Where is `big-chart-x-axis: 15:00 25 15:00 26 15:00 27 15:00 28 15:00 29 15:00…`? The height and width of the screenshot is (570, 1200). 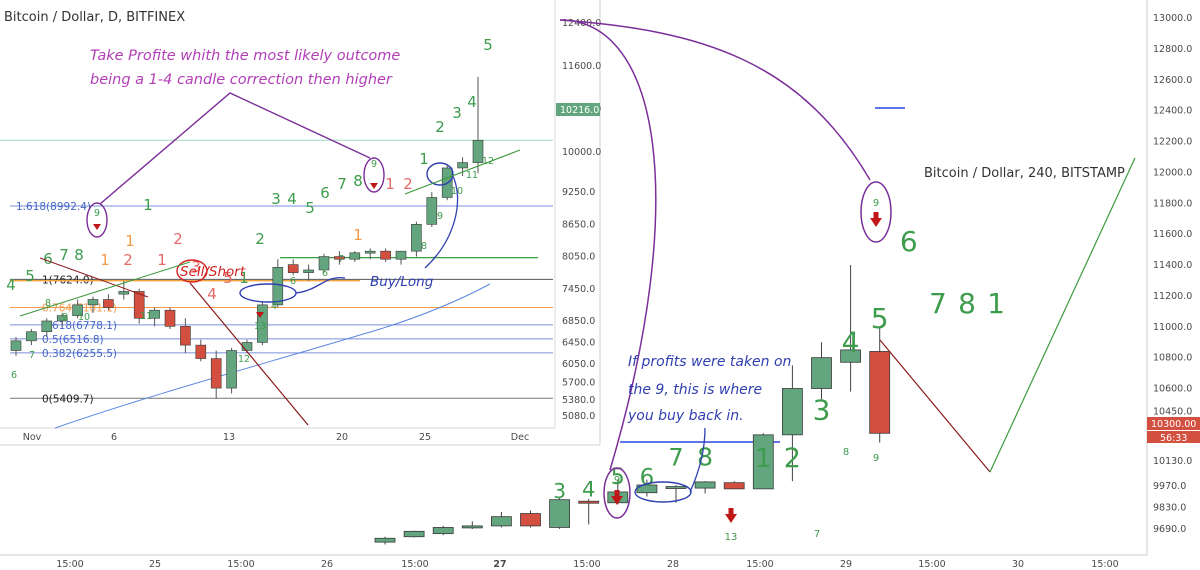
big-chart-x-axis: 15:00 25 15:00 26 15:00 27 15:00 28 15:00 29 15:00… is located at coordinates (587, 564).